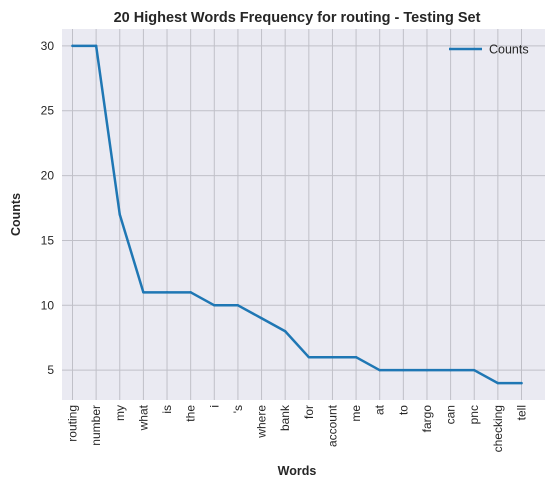 The image size is (555, 489). I want to click on x-axis-label: Words, so click(297, 471).